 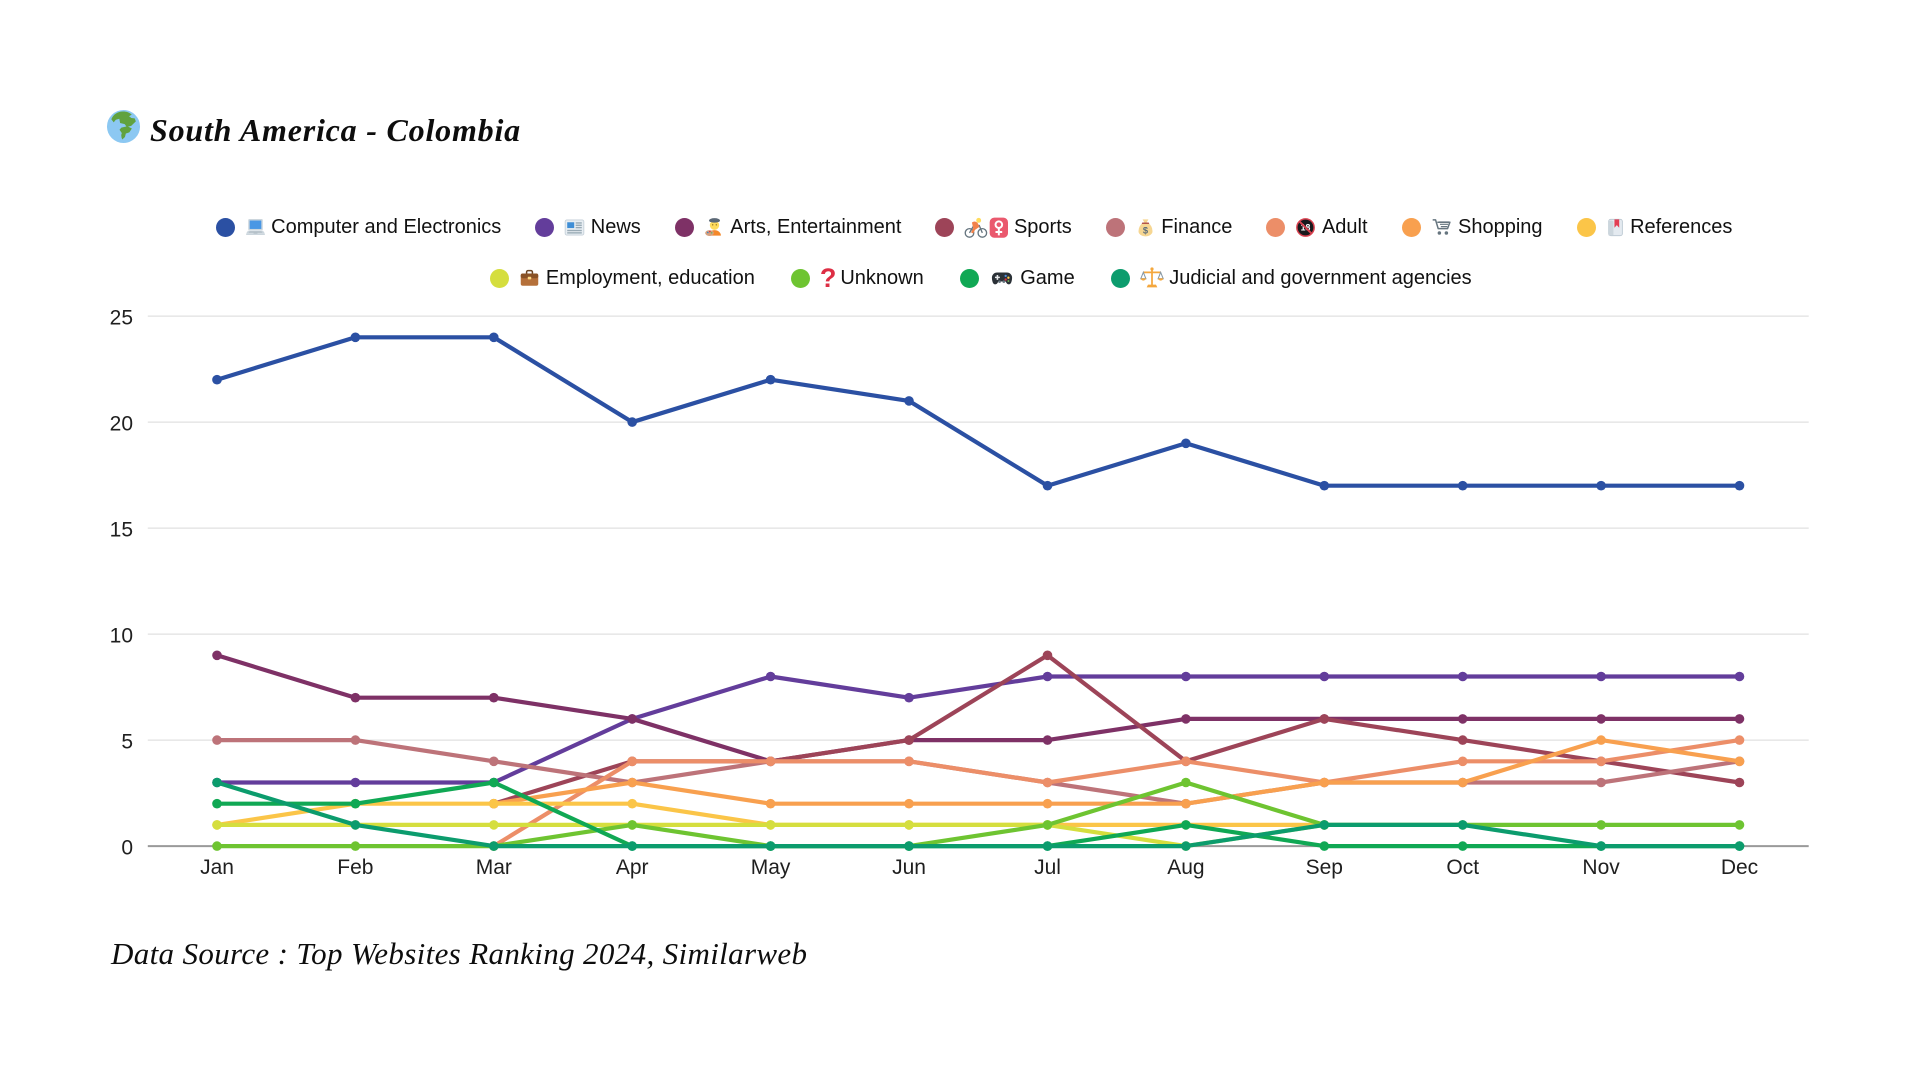 What do you see at coordinates (121, 636) in the screenshot?
I see `svg-text: 10` at bounding box center [121, 636].